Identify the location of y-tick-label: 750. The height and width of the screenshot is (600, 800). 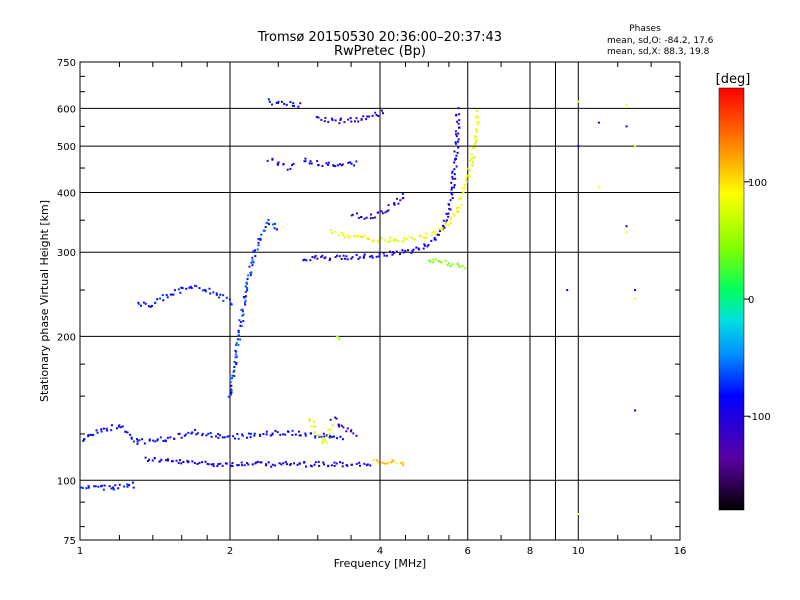
(66, 63).